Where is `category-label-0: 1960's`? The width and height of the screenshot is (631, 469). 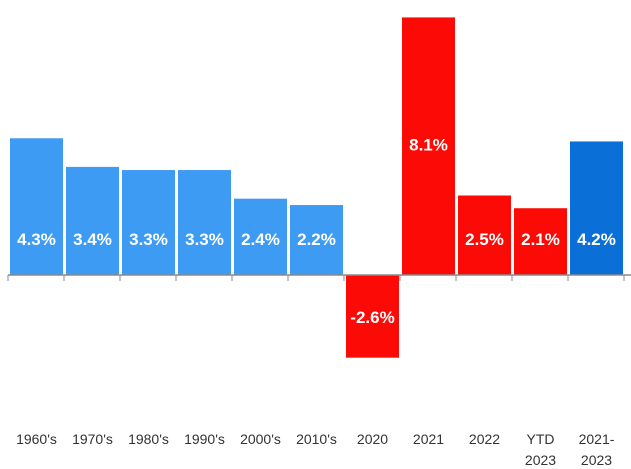 category-label-0: 1960's is located at coordinates (36, 439).